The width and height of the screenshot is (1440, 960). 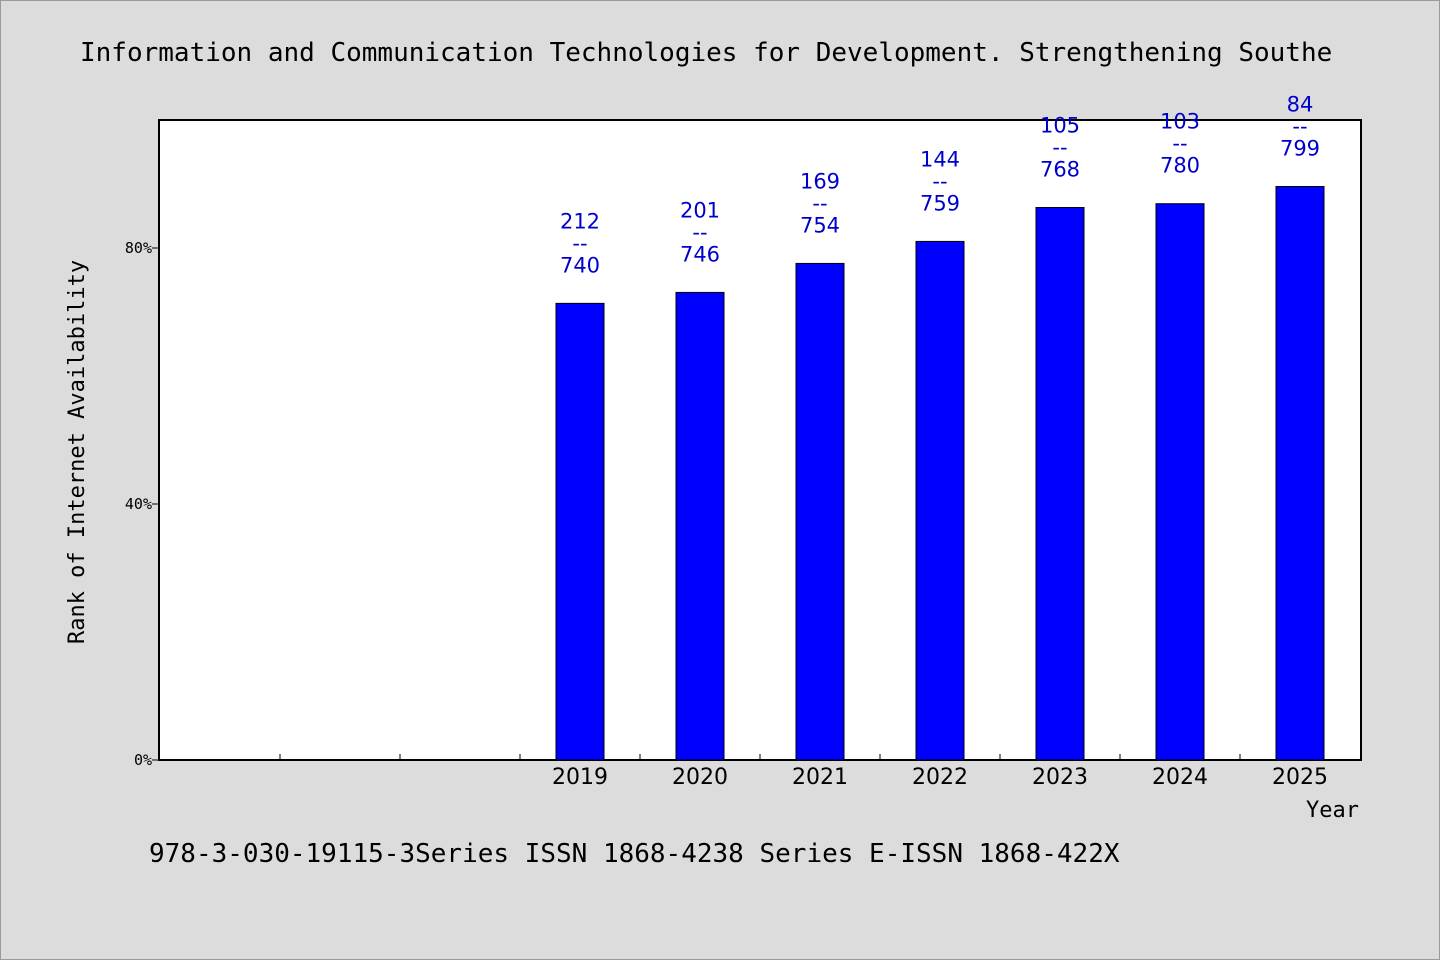 What do you see at coordinates (700, 254) in the screenshot?
I see `data-label-bottom: 746` at bounding box center [700, 254].